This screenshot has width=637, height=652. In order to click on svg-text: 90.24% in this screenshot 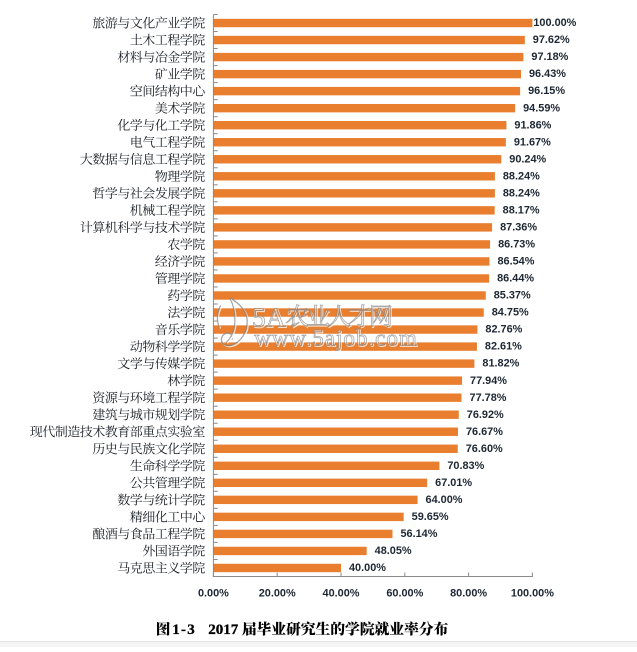, I will do `click(527, 159)`.